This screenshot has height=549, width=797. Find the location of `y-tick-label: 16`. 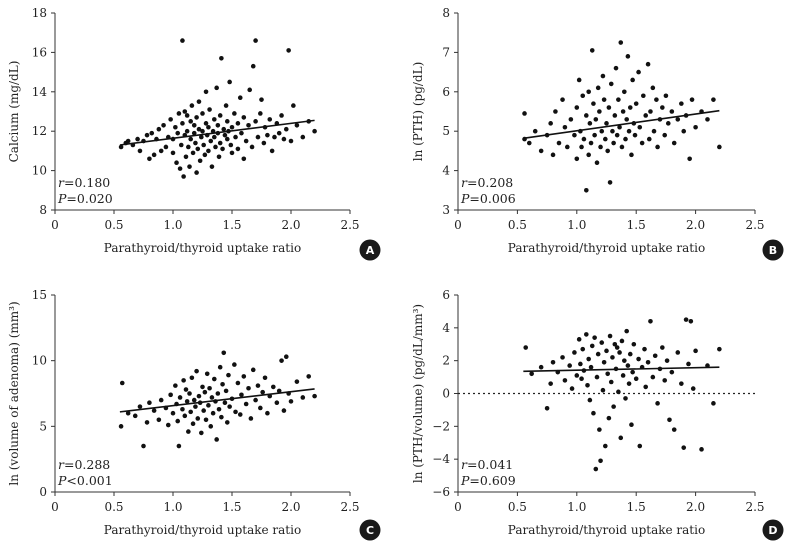

y-tick-label: 16 is located at coordinates (39, 52).